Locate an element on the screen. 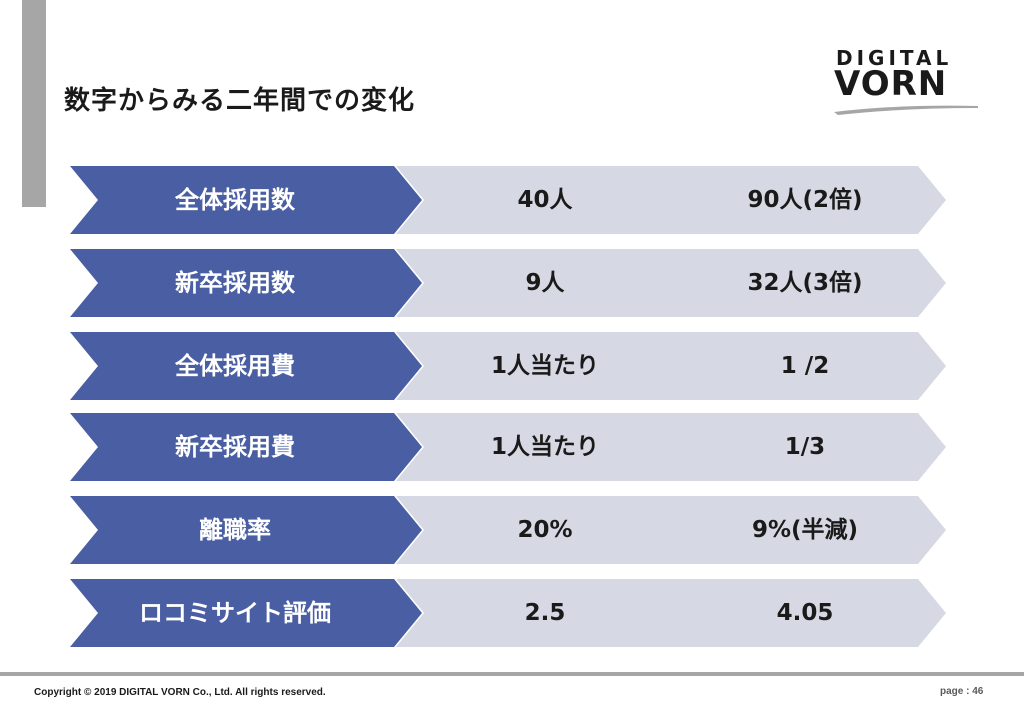 Image resolution: width=1024 pixels, height=706 pixels. before-label: 40人 is located at coordinates (545, 200).